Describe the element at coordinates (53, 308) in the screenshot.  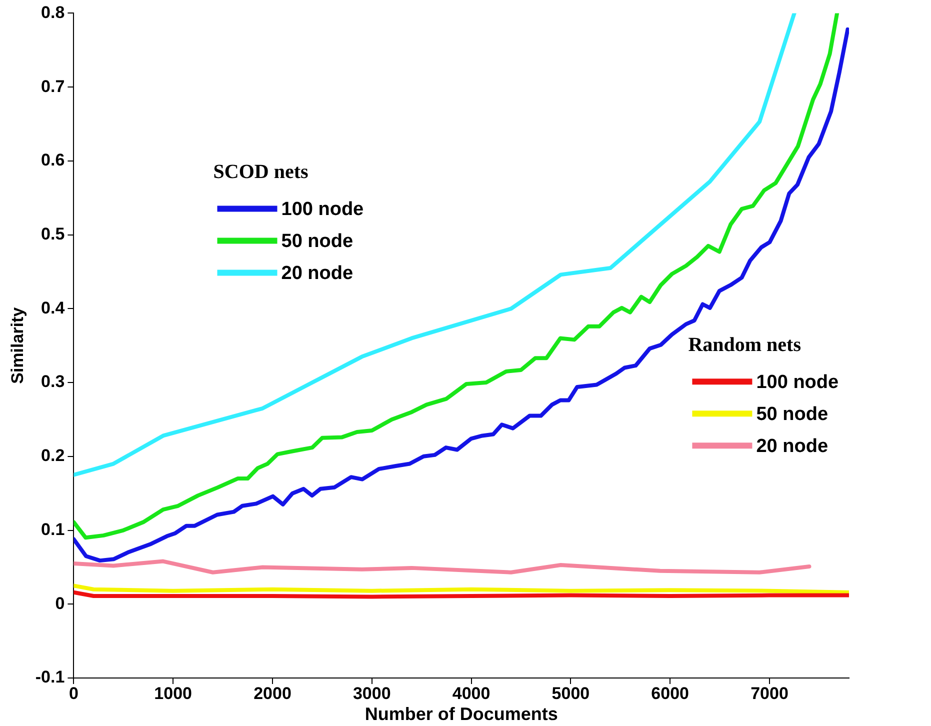
I see `y-tick-label: 0.4` at that location.